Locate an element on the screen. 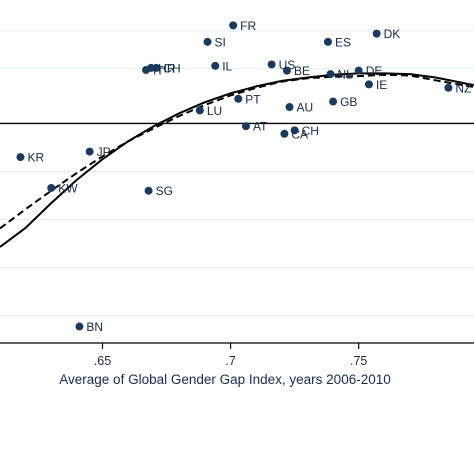 The image size is (474, 474). point-label-pt-15: PT is located at coordinates (253, 99).